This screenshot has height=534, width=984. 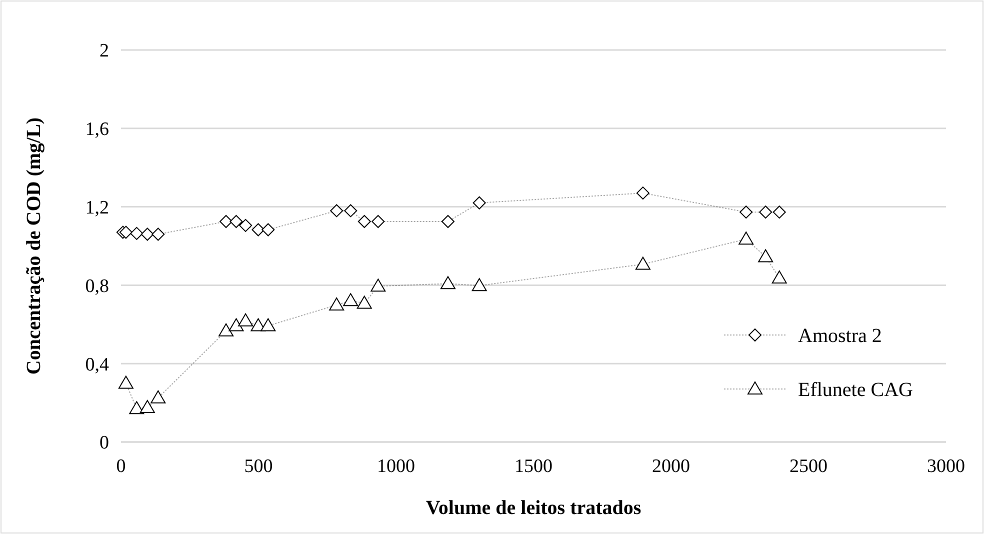 I want to click on x-tick-label: 3000, so click(x=946, y=466).